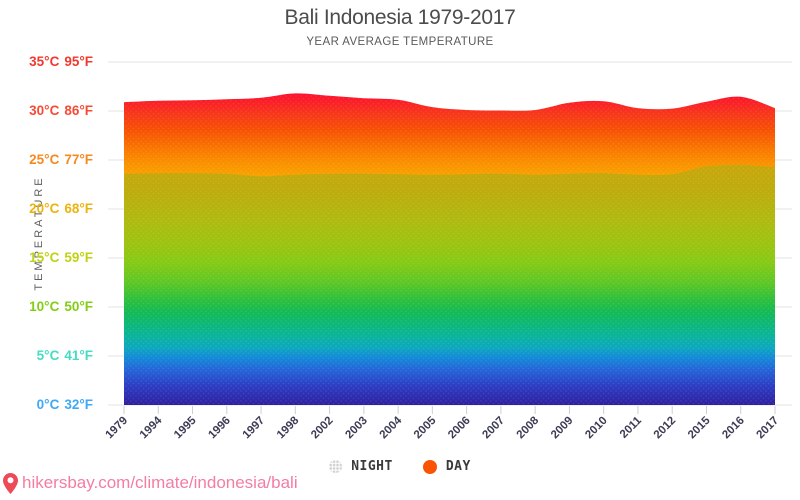 The width and height of the screenshot is (800, 500). What do you see at coordinates (78, 355) in the screenshot?
I see `y-label-fahrenheit: 41°F` at bounding box center [78, 355].